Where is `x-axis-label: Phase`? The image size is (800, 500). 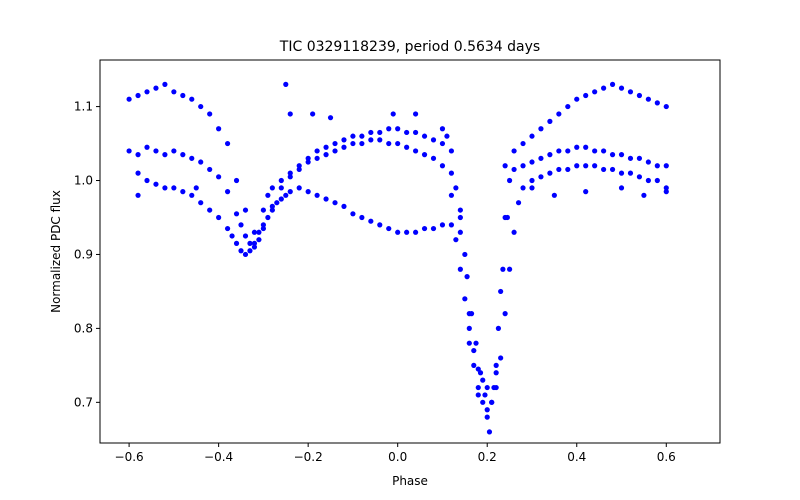 x-axis-label: Phase is located at coordinates (410, 481).